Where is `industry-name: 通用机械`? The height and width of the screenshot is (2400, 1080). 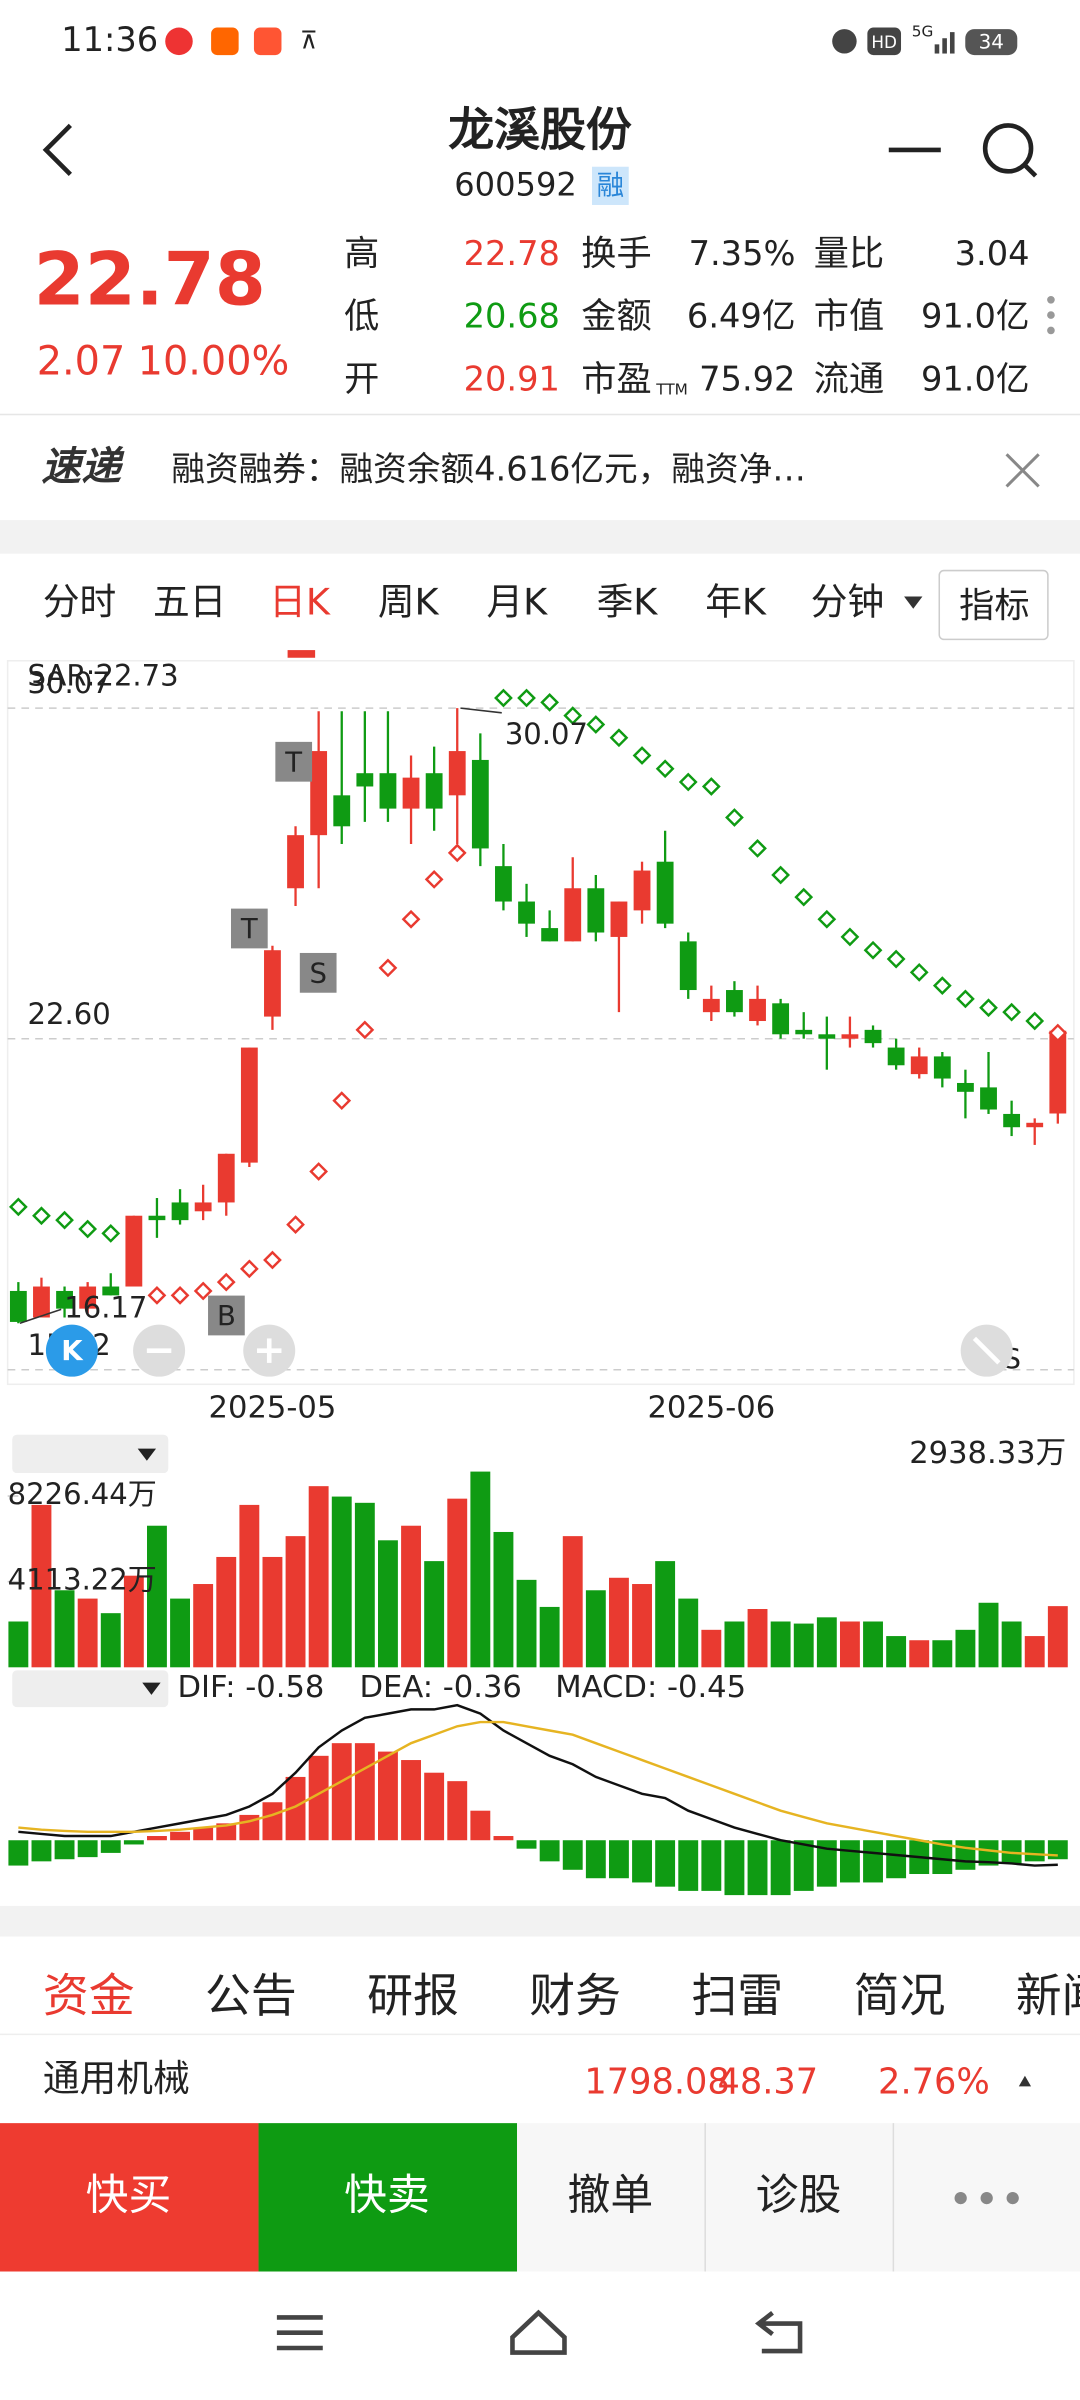
industry-name: 通用机械 is located at coordinates (116, 2078).